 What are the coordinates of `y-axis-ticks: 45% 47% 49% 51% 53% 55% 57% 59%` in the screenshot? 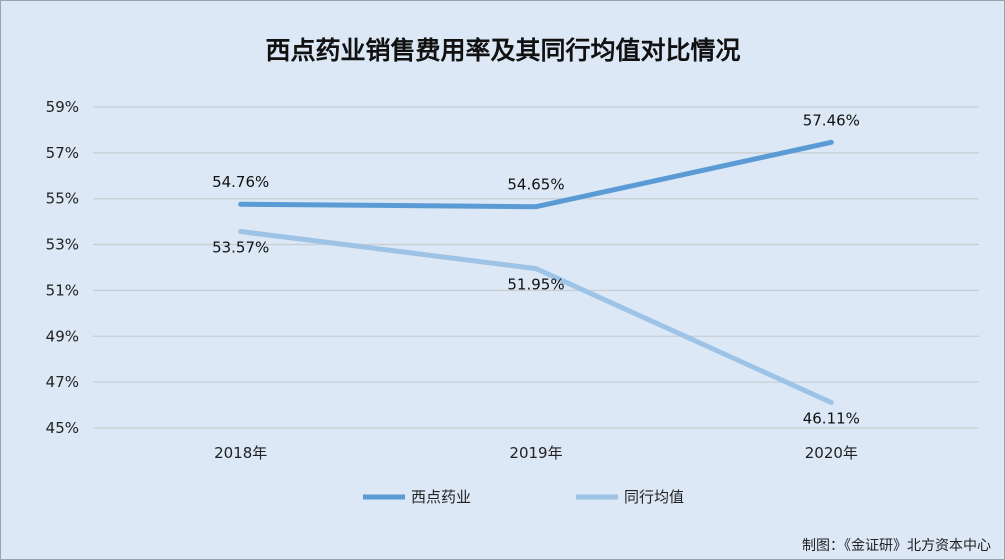 It's located at (62, 267).